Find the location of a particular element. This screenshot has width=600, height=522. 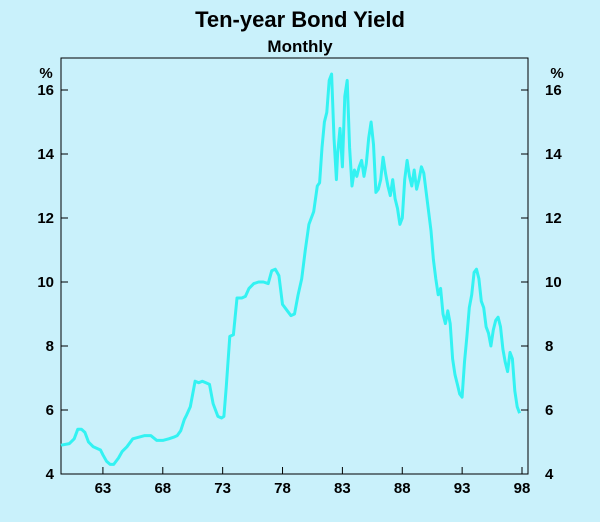

x-tick-label: 98 is located at coordinates (522, 488).